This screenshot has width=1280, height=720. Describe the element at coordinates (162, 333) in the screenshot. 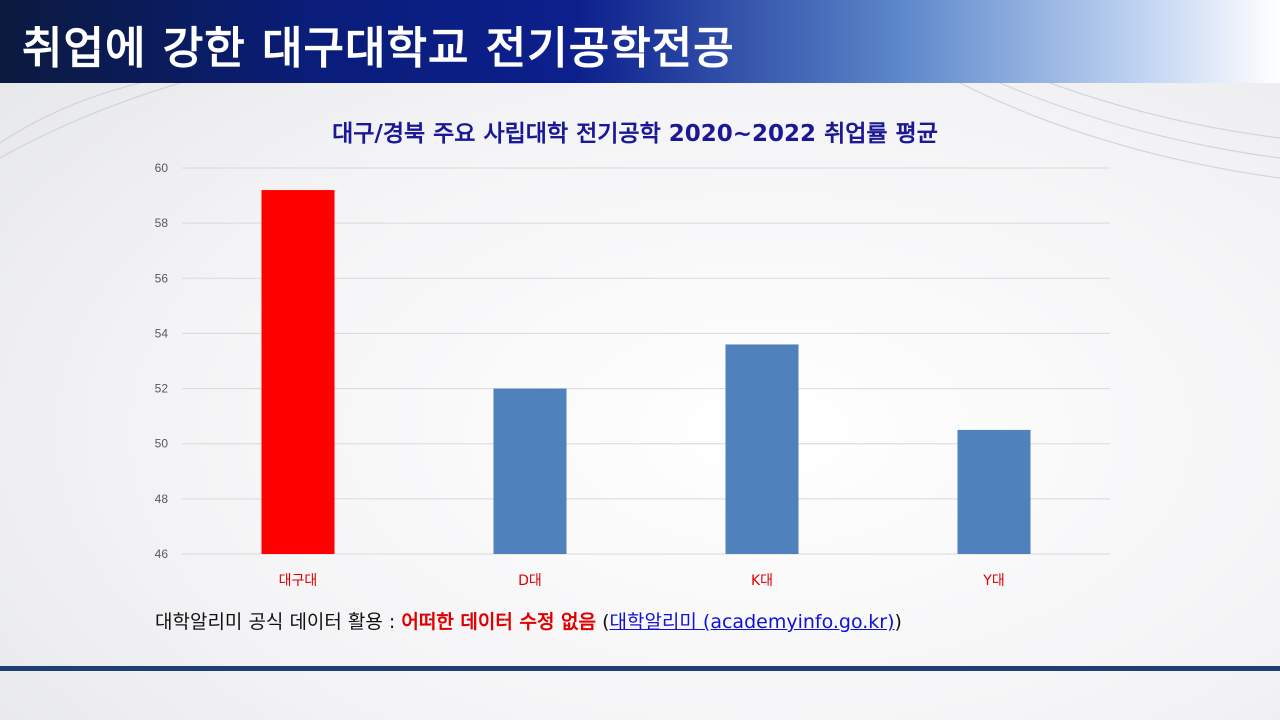

I see `y-tick-label: 54` at that location.